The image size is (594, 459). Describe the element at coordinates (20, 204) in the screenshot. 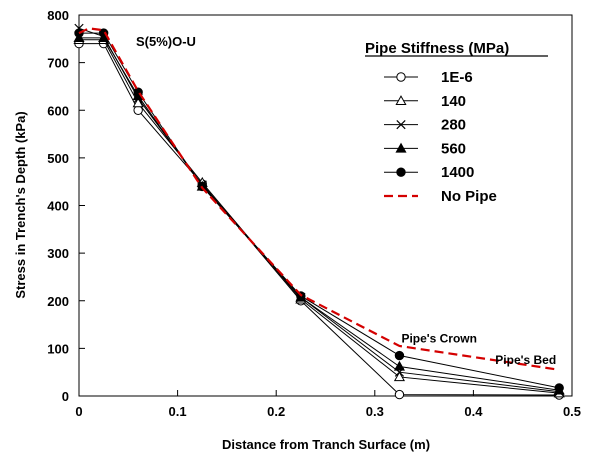

I see `y-axis-title: Stress in Trench's Depth (kPa)` at that location.